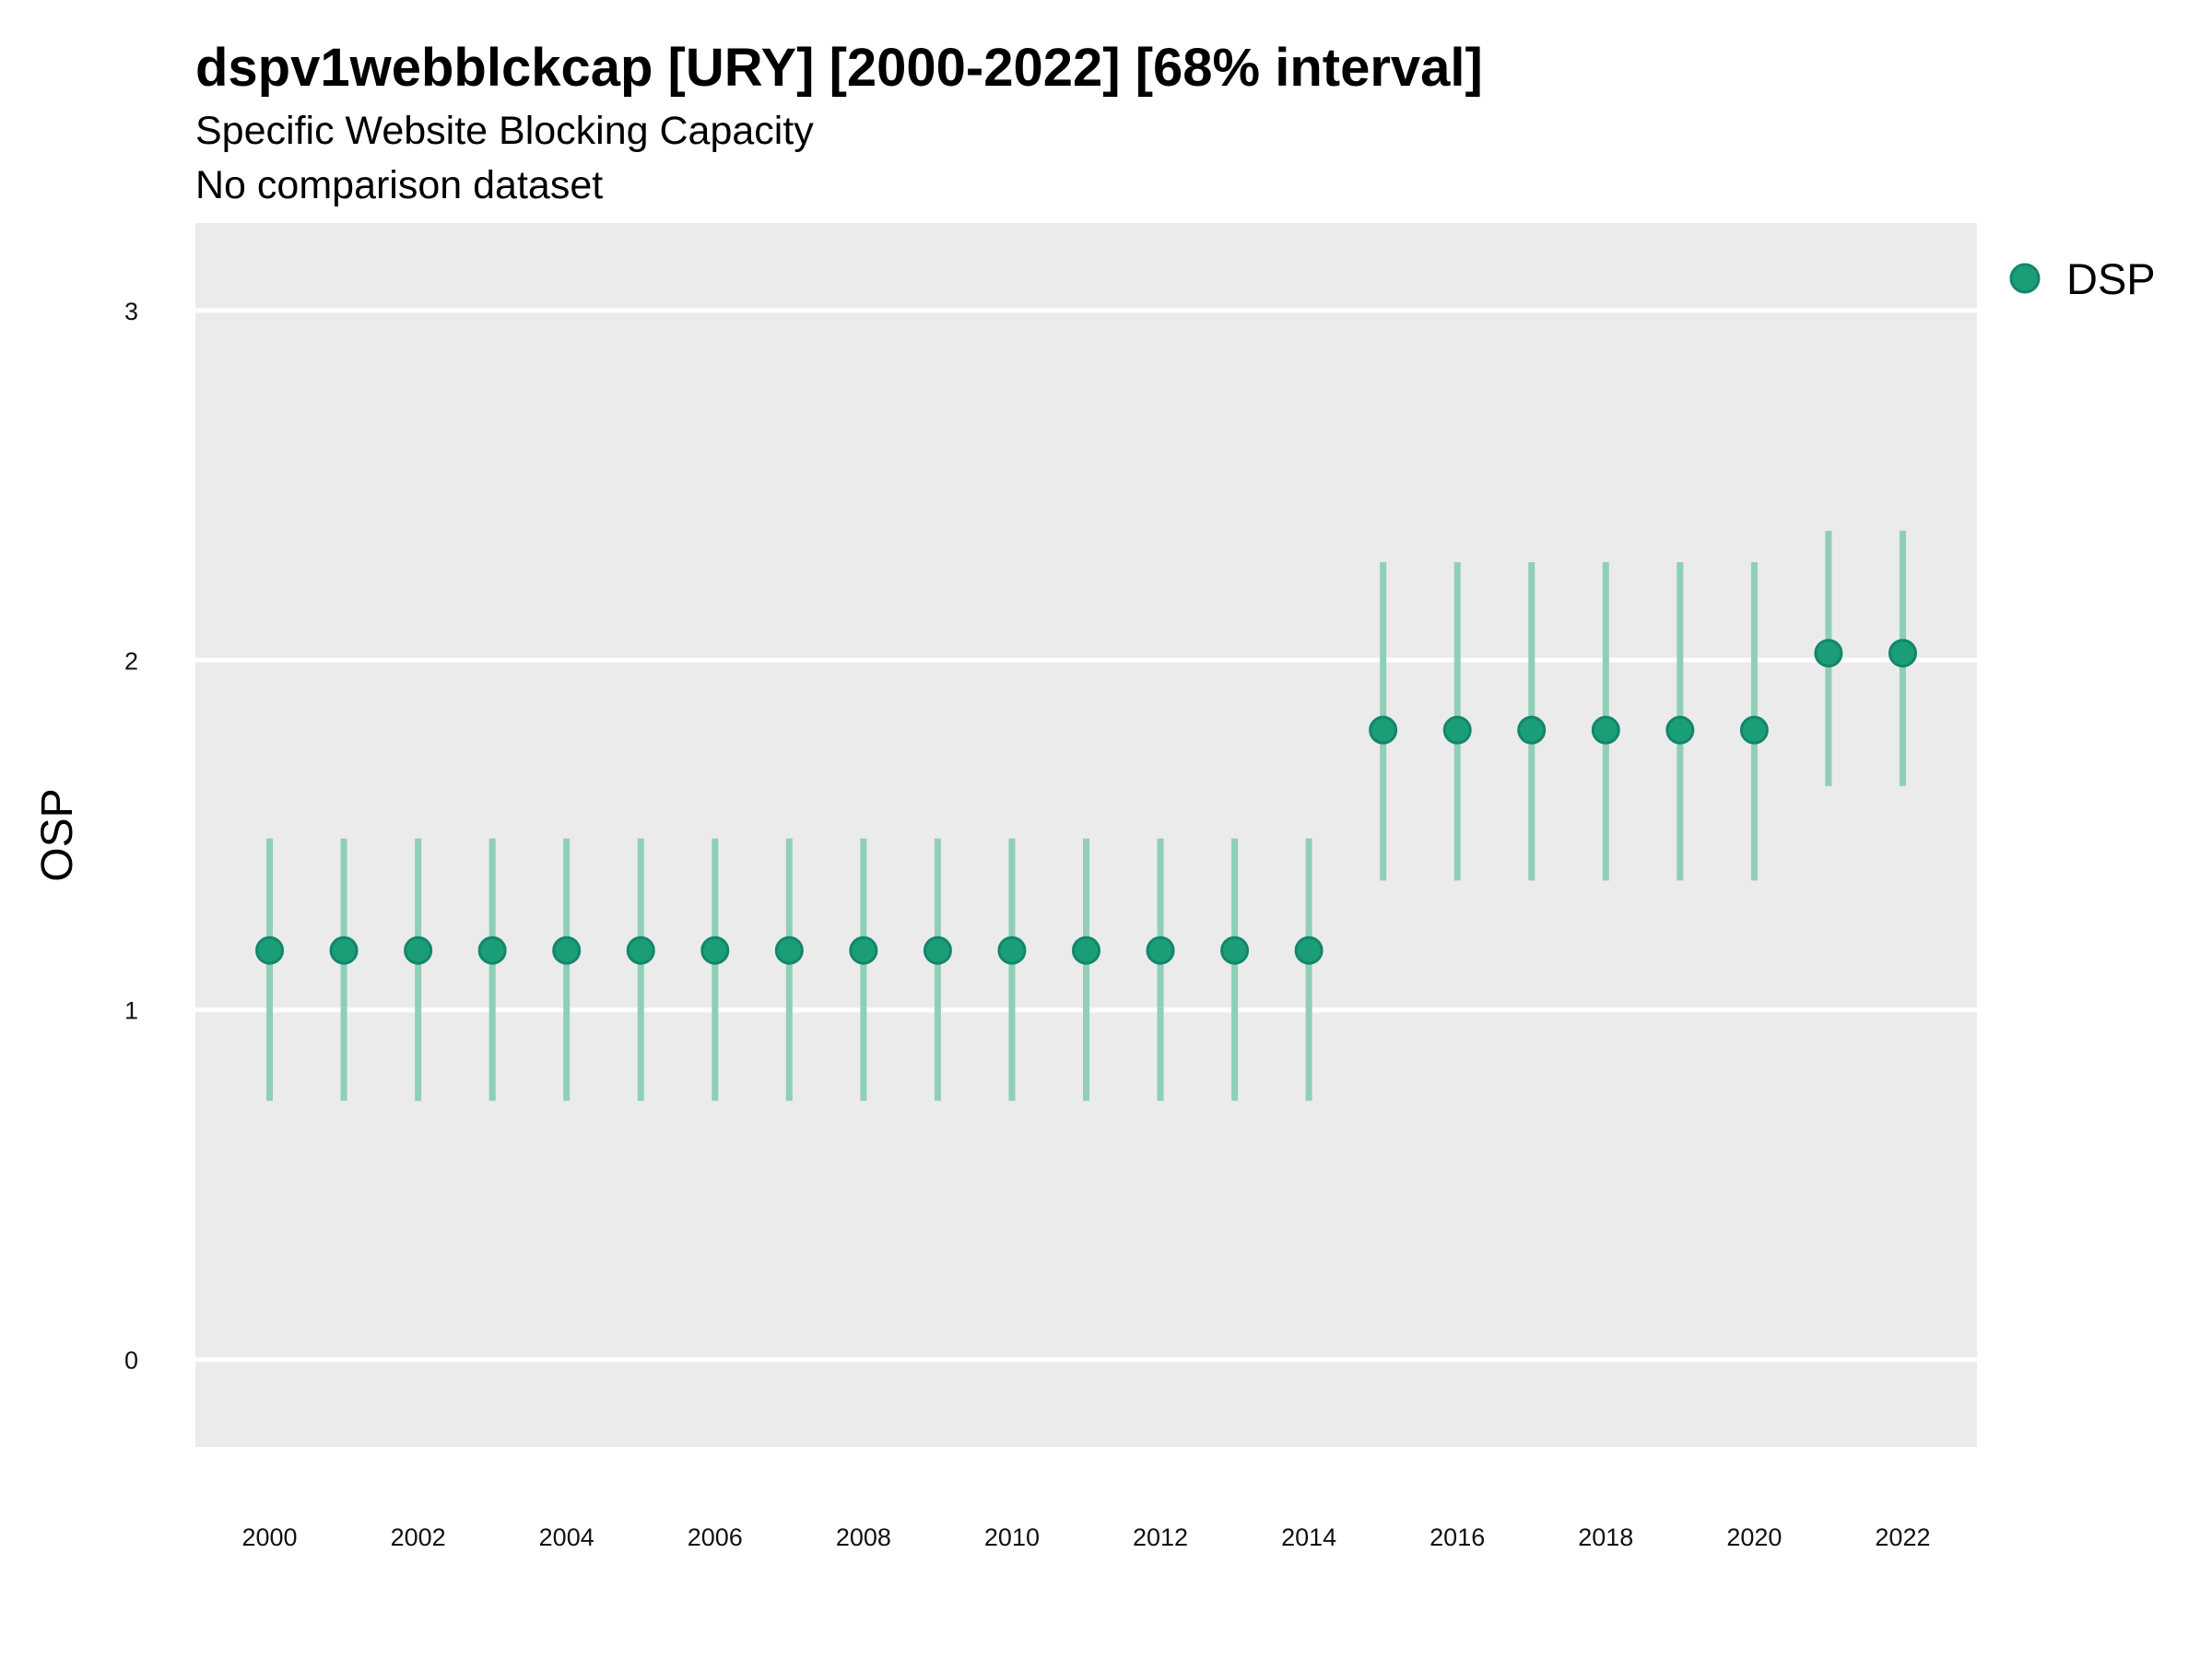 This screenshot has height=1659, width=2212. Describe the element at coordinates (399, 185) in the screenshot. I see `comparison-note: No comparison dataset` at that location.